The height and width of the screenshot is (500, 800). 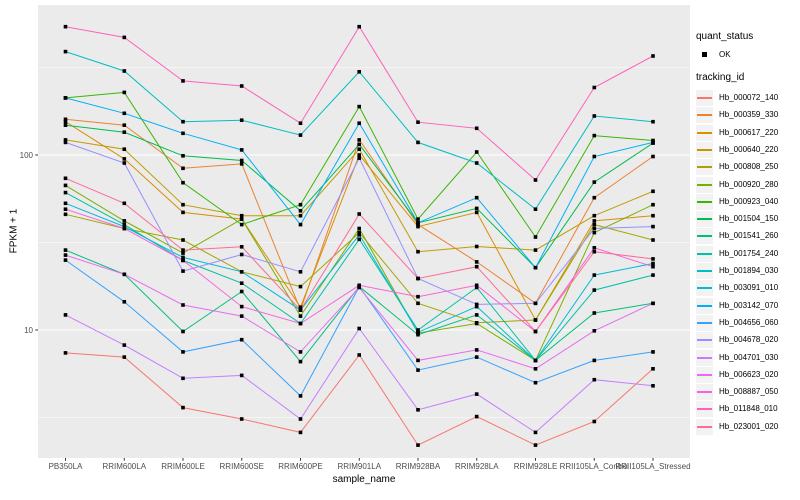 What do you see at coordinates (749, 426) in the screenshot?
I see `legend-label: Hb_023001_020` at bounding box center [749, 426].